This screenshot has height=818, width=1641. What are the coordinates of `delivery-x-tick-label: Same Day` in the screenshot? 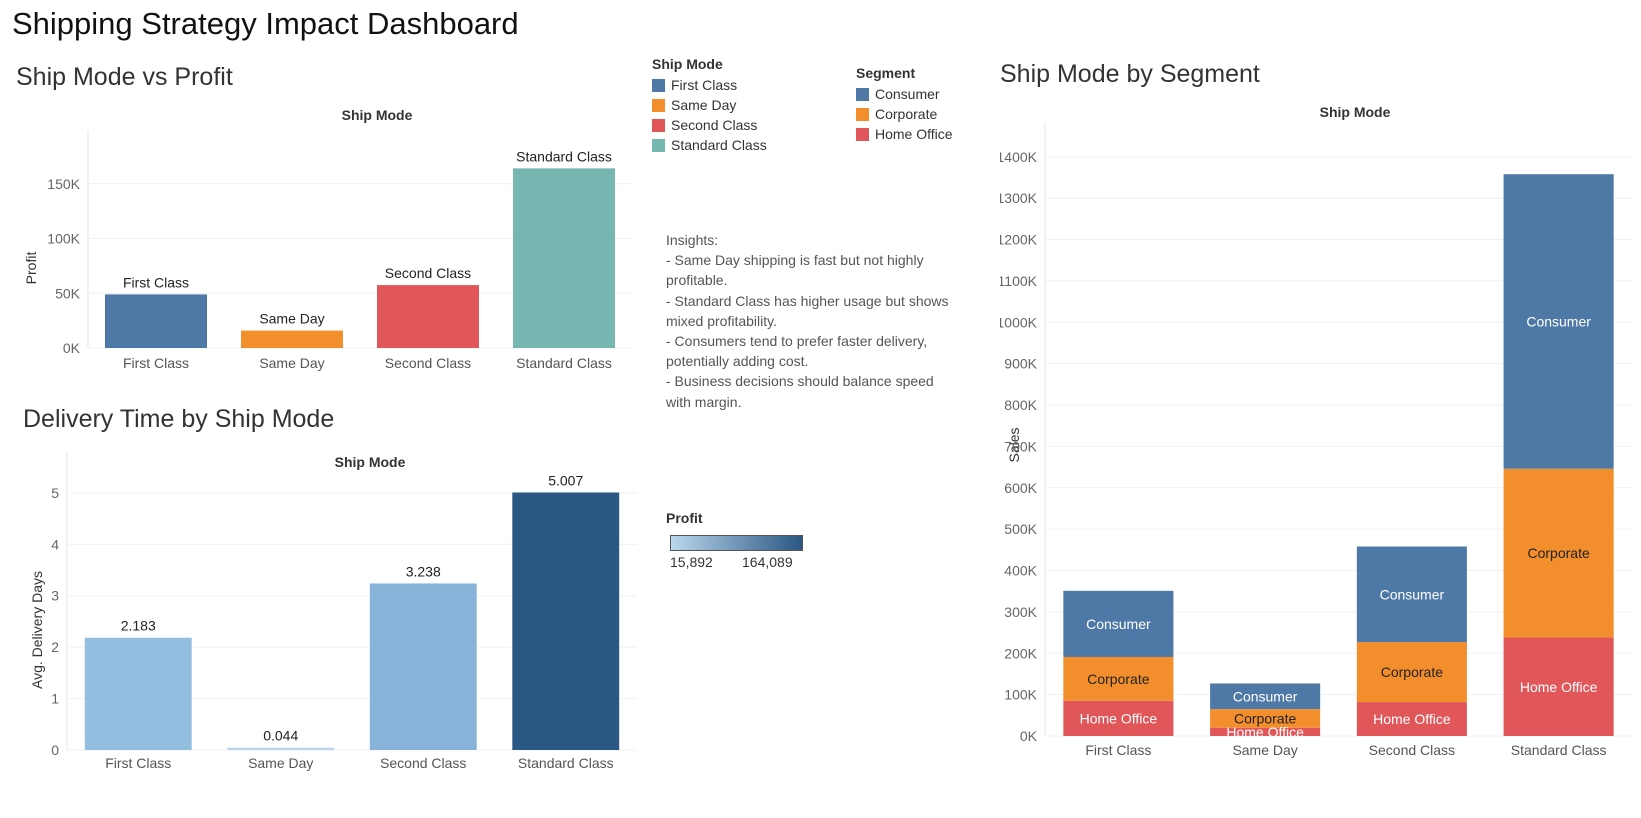 It's located at (280, 763).